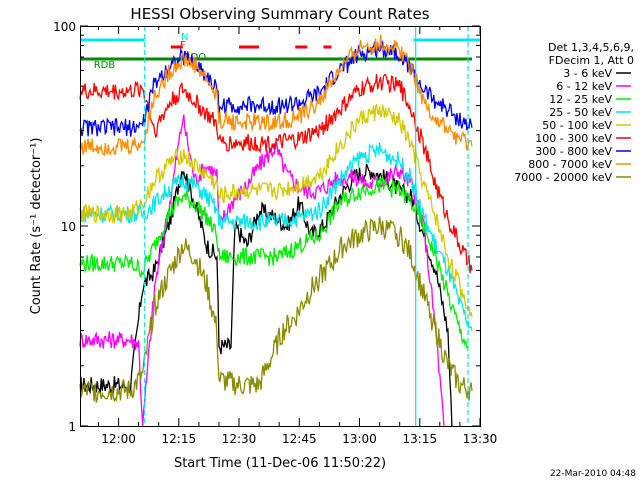 The image size is (640, 480). I want to click on x-tick-label-0: 12:00, so click(118, 439).